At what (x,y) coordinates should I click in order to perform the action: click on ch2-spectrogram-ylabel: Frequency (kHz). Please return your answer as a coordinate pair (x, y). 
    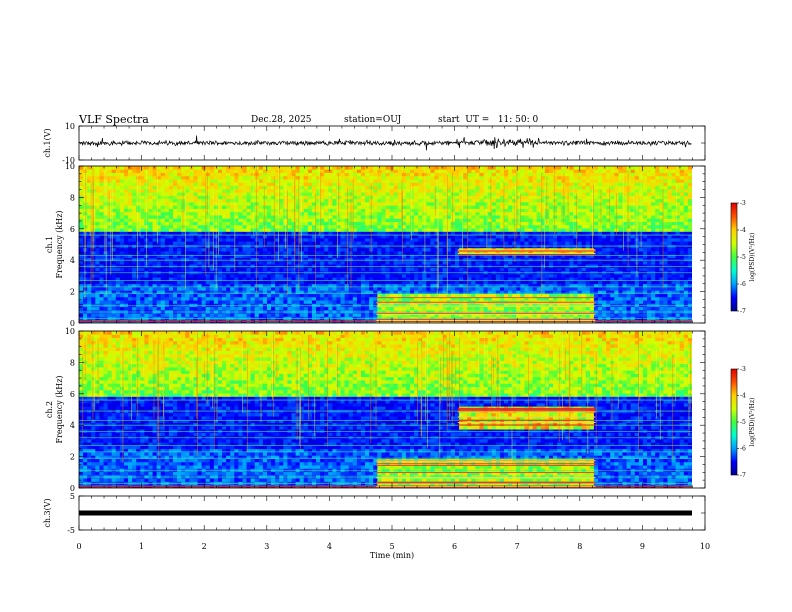
    Looking at the image, I should click on (59, 409).